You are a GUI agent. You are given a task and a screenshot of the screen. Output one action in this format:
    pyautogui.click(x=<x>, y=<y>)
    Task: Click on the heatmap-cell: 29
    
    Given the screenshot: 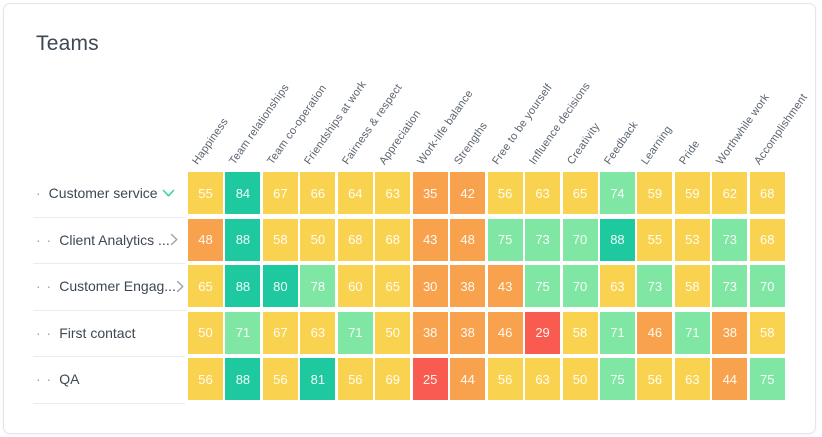 What is the action you would take?
    pyautogui.click(x=543, y=332)
    